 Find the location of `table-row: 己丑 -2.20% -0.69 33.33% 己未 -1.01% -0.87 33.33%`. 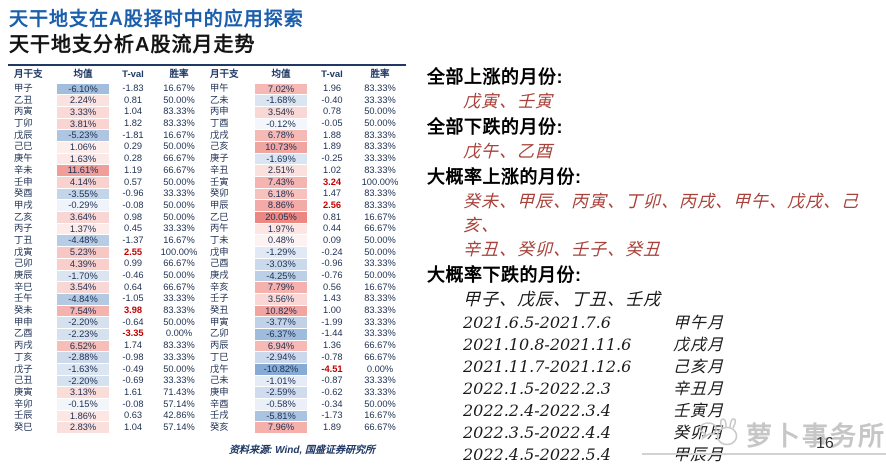

table-row: 己丑 -2.20% -0.69 33.33% 己未 -1.01% -0.87 33.33% is located at coordinates (207, 381).